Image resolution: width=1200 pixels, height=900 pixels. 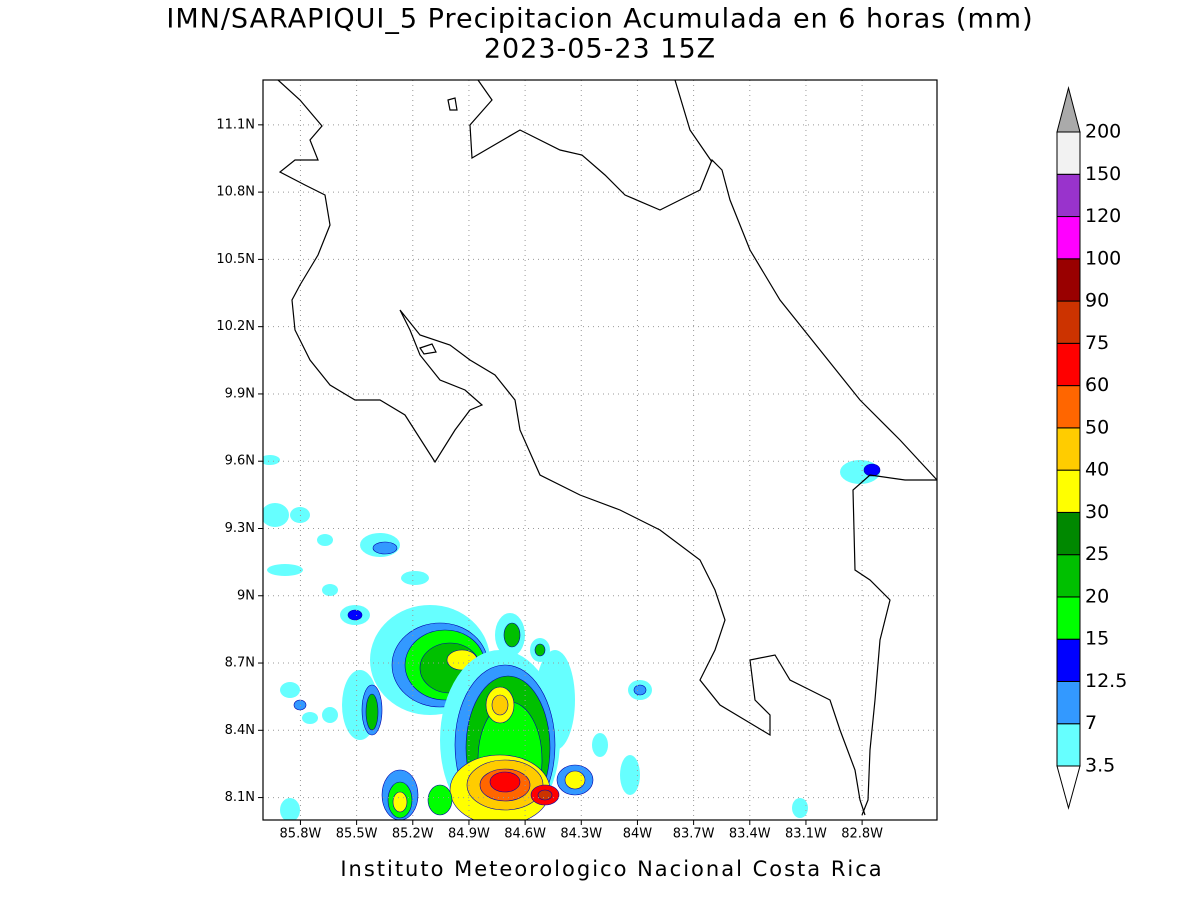 What do you see at coordinates (1068, 787) in the screenshot?
I see `colorbar-under` at bounding box center [1068, 787].